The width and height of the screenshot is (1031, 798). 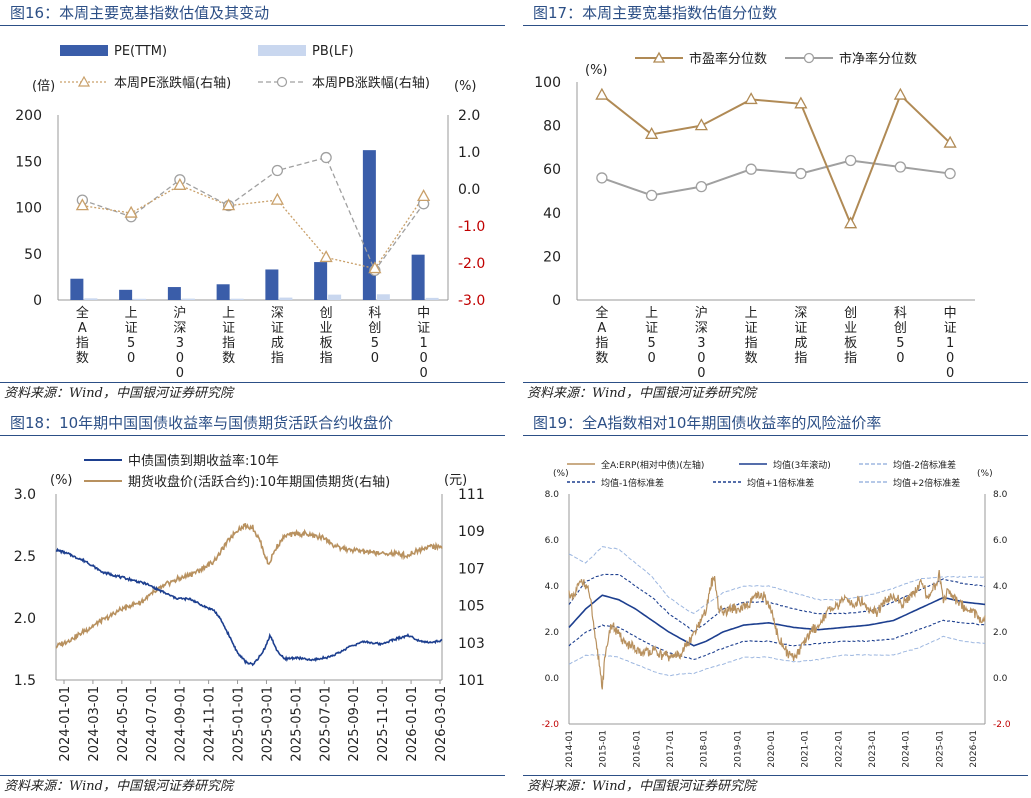 I want to click on x-tick-label: 科创 5 0, so click(x=374, y=336).